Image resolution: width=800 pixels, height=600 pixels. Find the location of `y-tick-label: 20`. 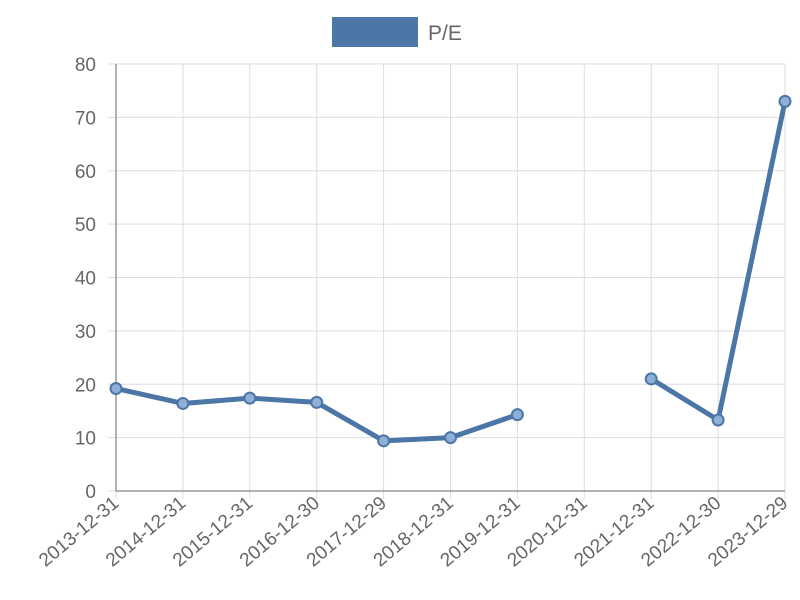

y-tick-label: 20 is located at coordinates (85, 385).